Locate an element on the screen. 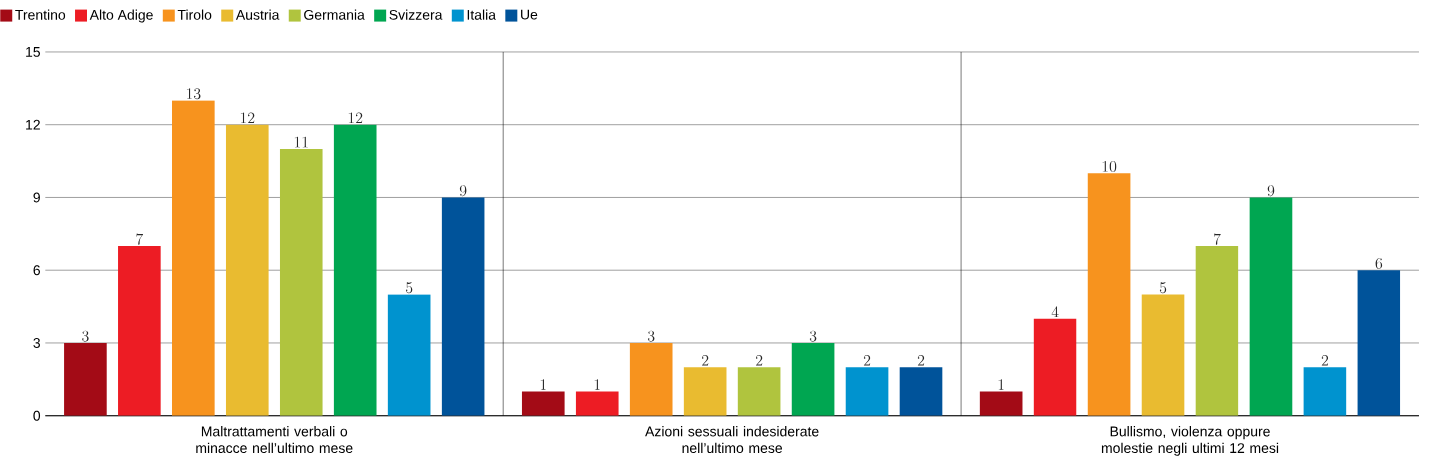 This screenshot has height=465, width=1431. x-tick-label: Azioni sessuali indesiderate nell’ultimo mese is located at coordinates (732, 440).